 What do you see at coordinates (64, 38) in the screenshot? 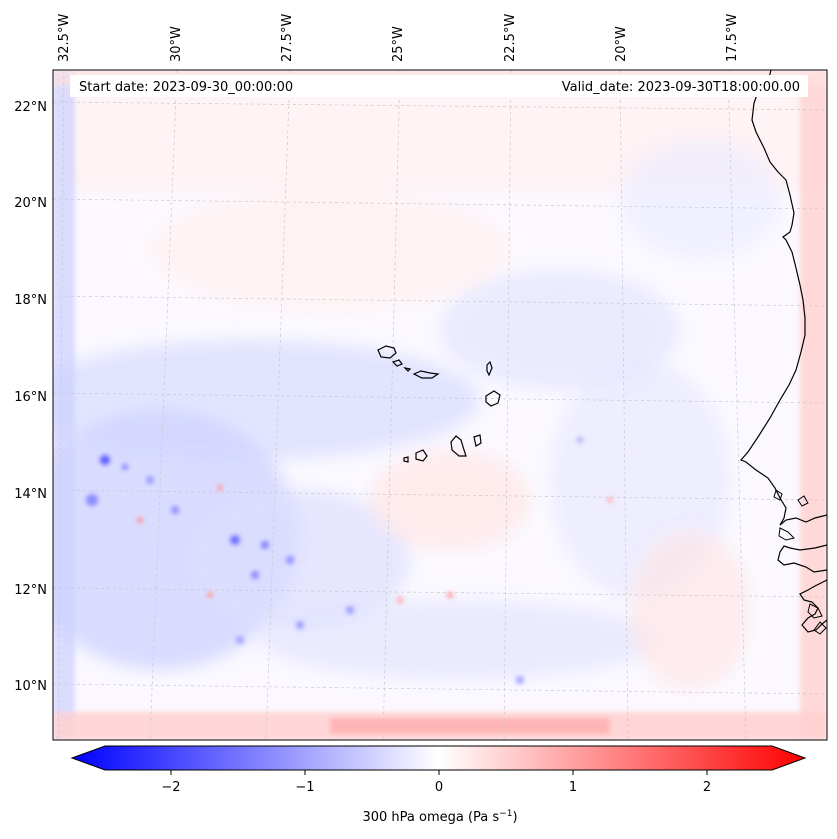
I see `lon-tick-label: 32.5°W` at bounding box center [64, 38].